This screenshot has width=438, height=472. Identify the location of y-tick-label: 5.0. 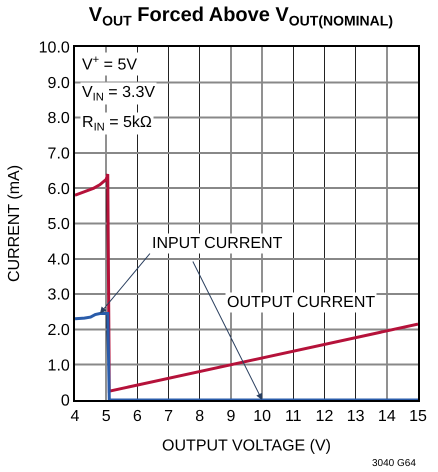
(59, 225).